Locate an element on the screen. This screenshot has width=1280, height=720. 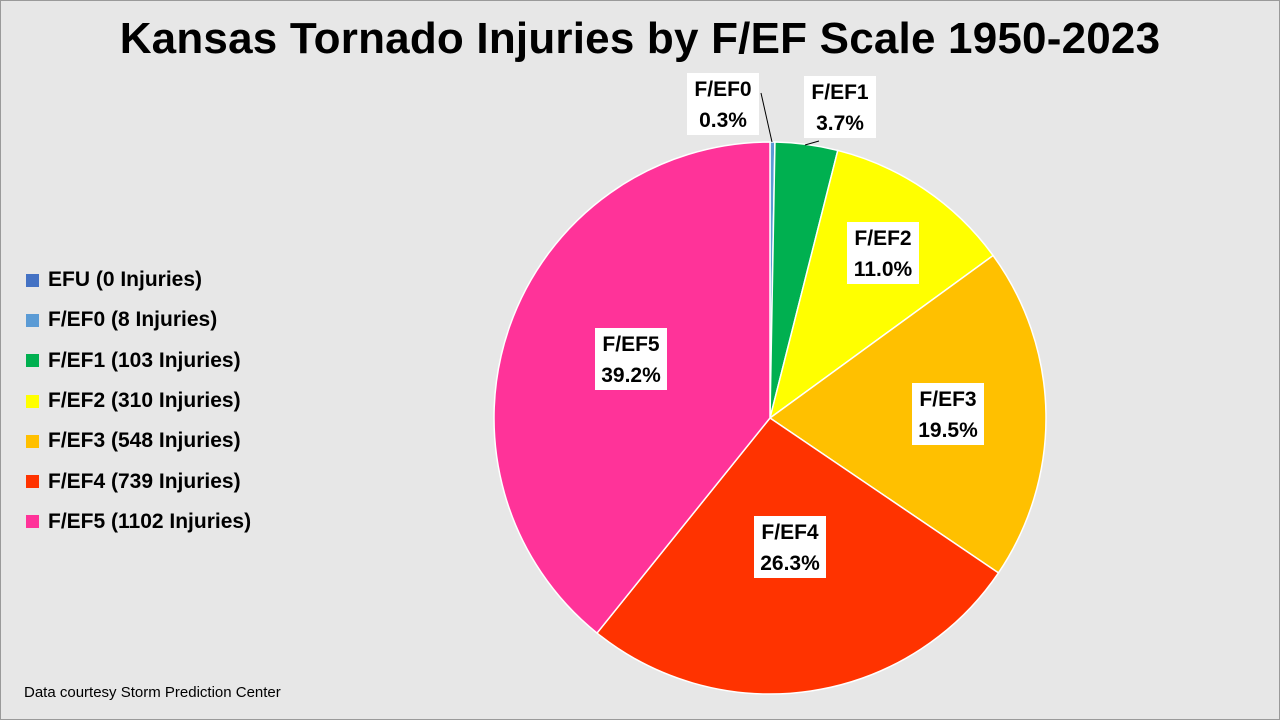
legend-item-ef2: F/EF2 (310 Injuries) is located at coordinates (138, 401).